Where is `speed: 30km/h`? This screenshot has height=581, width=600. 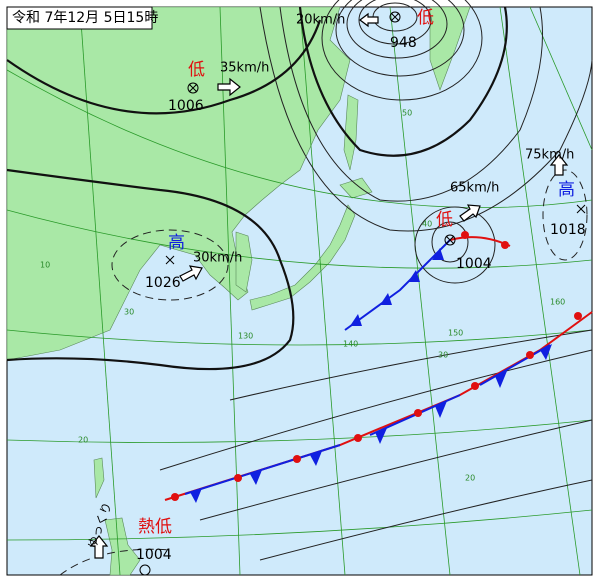
speed: 30km/h is located at coordinates (217, 258).